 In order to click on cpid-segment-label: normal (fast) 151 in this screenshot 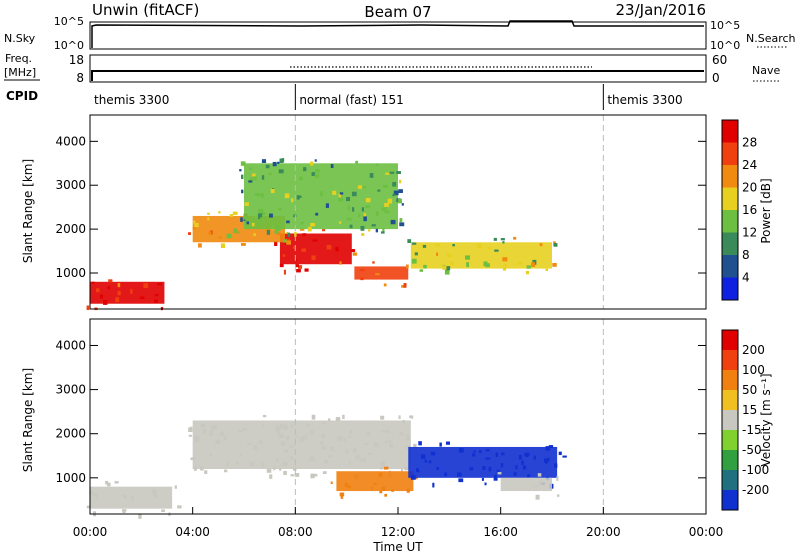, I will do `click(351, 100)`.